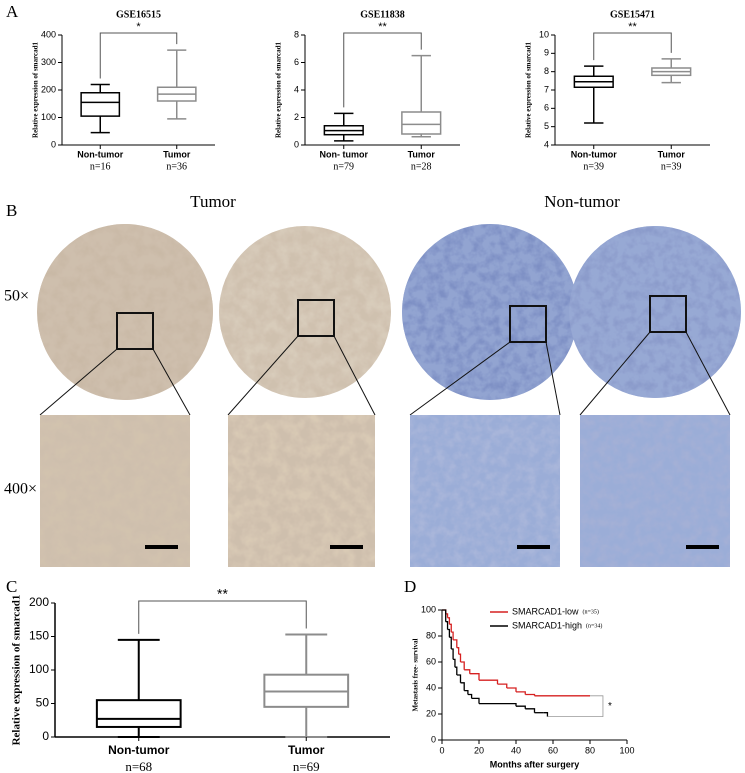 This screenshot has width=745, height=773. Describe the element at coordinates (20, 489) in the screenshot. I see `magnification-label: 400×` at that location.